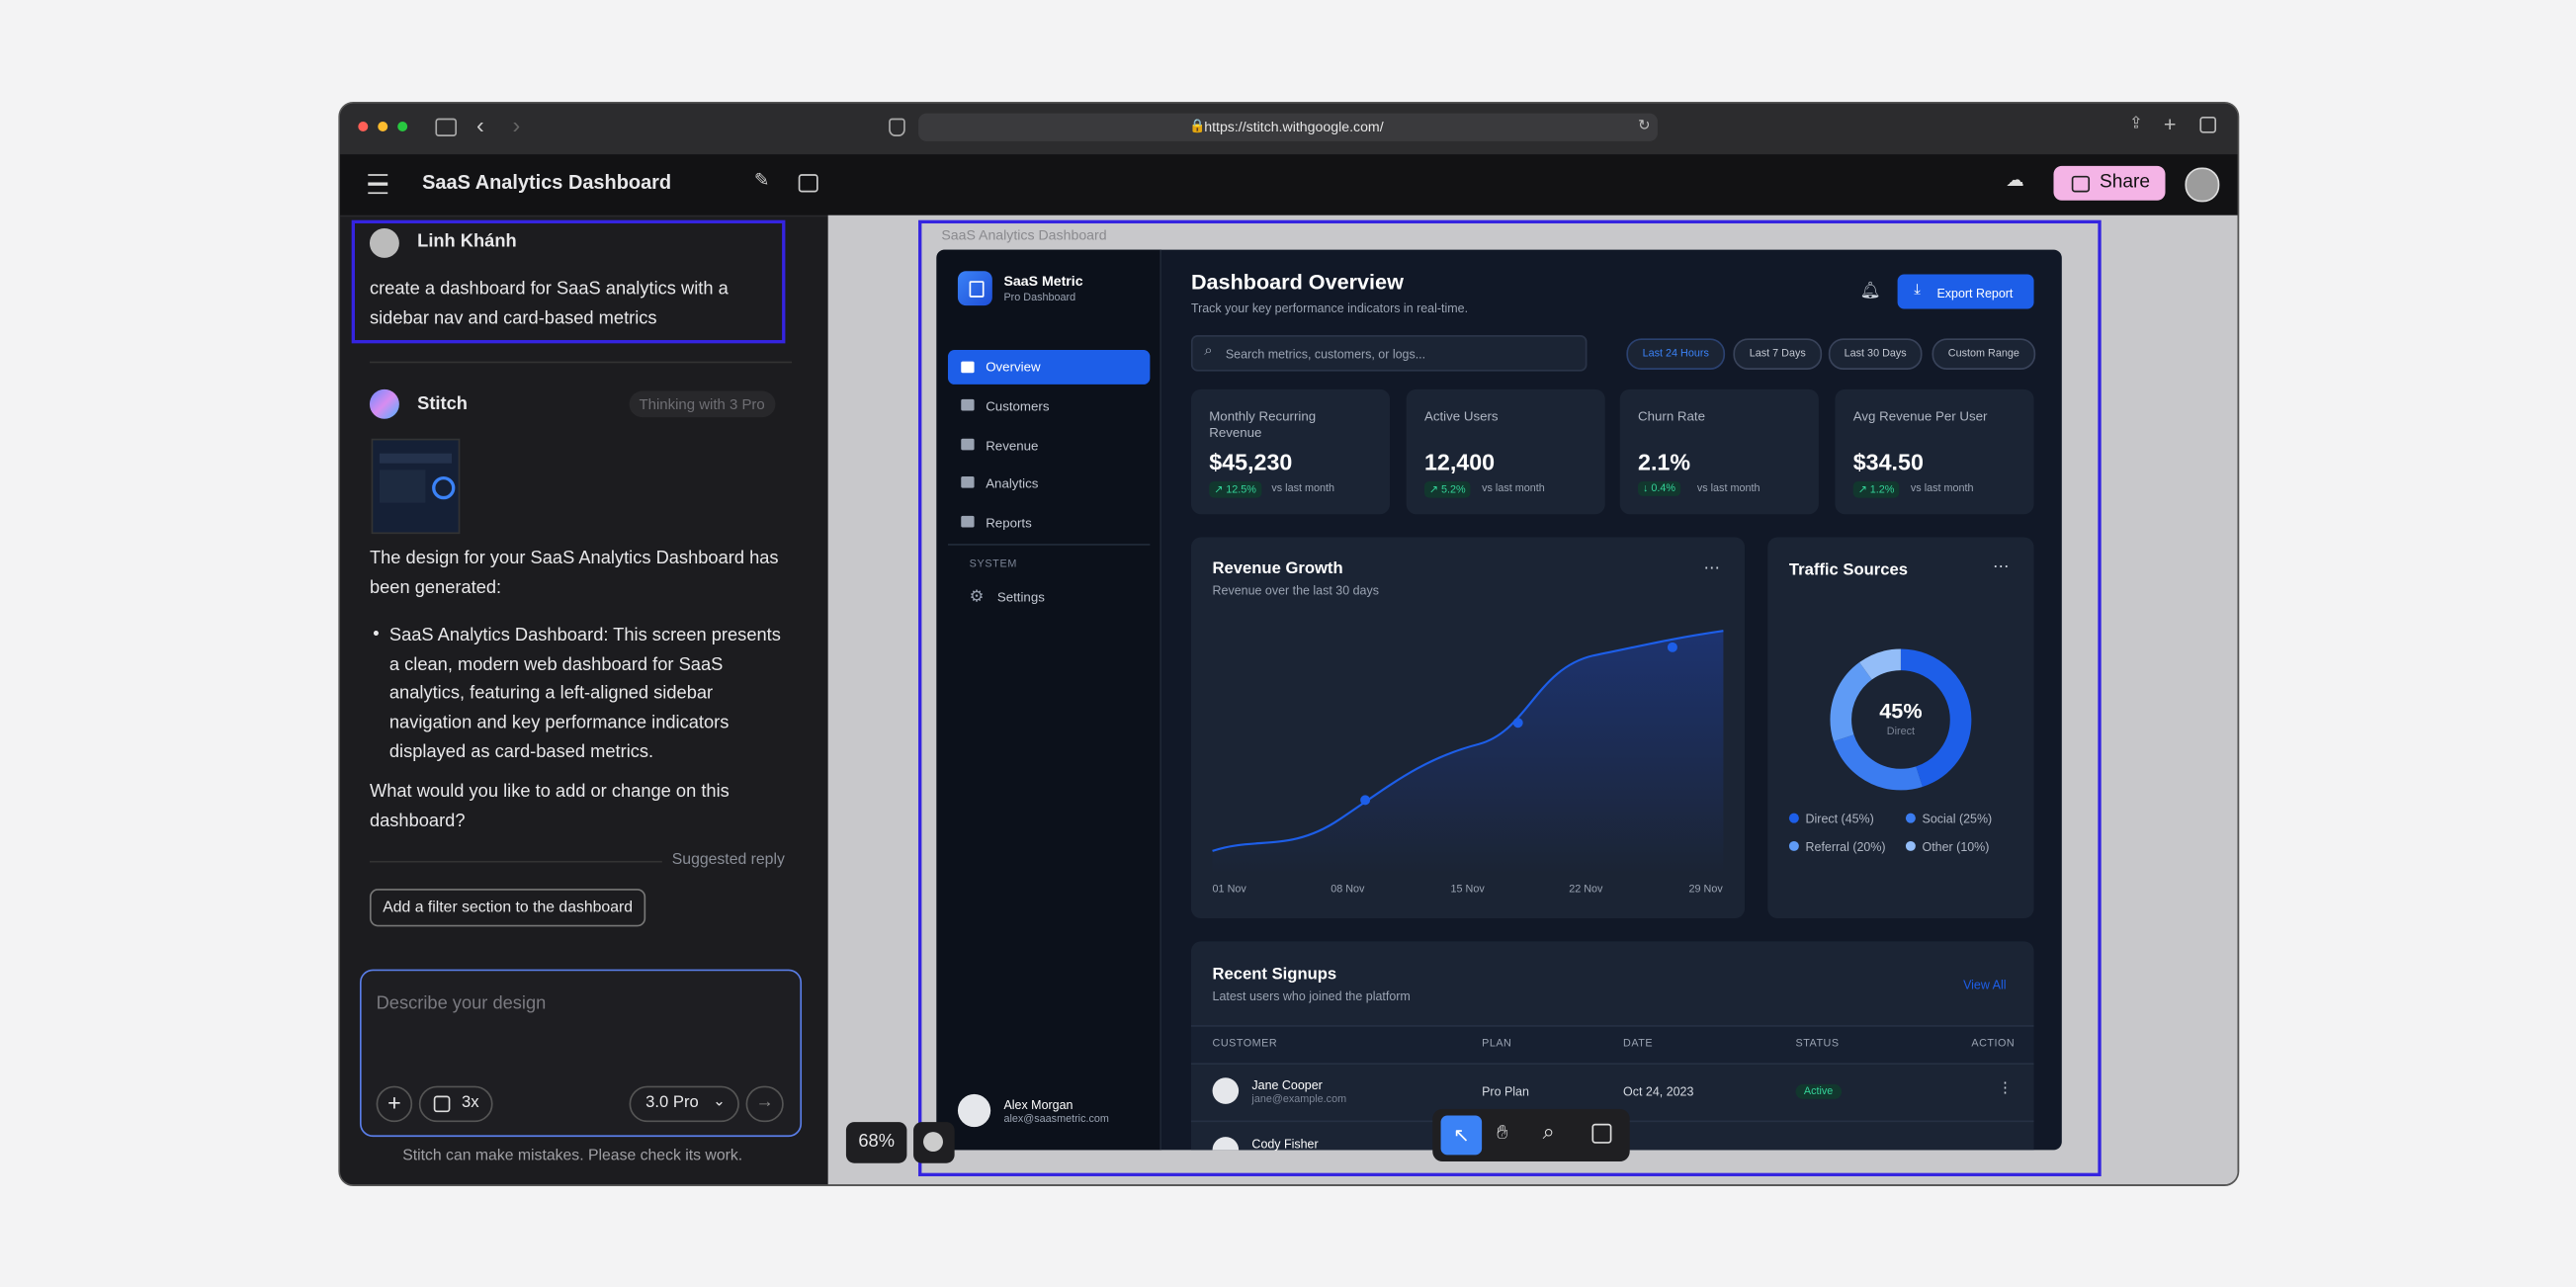 The width and height of the screenshot is (2576, 1287). Describe the element at coordinates (1009, 523) in the screenshot. I see `nav-item: Reports` at that location.